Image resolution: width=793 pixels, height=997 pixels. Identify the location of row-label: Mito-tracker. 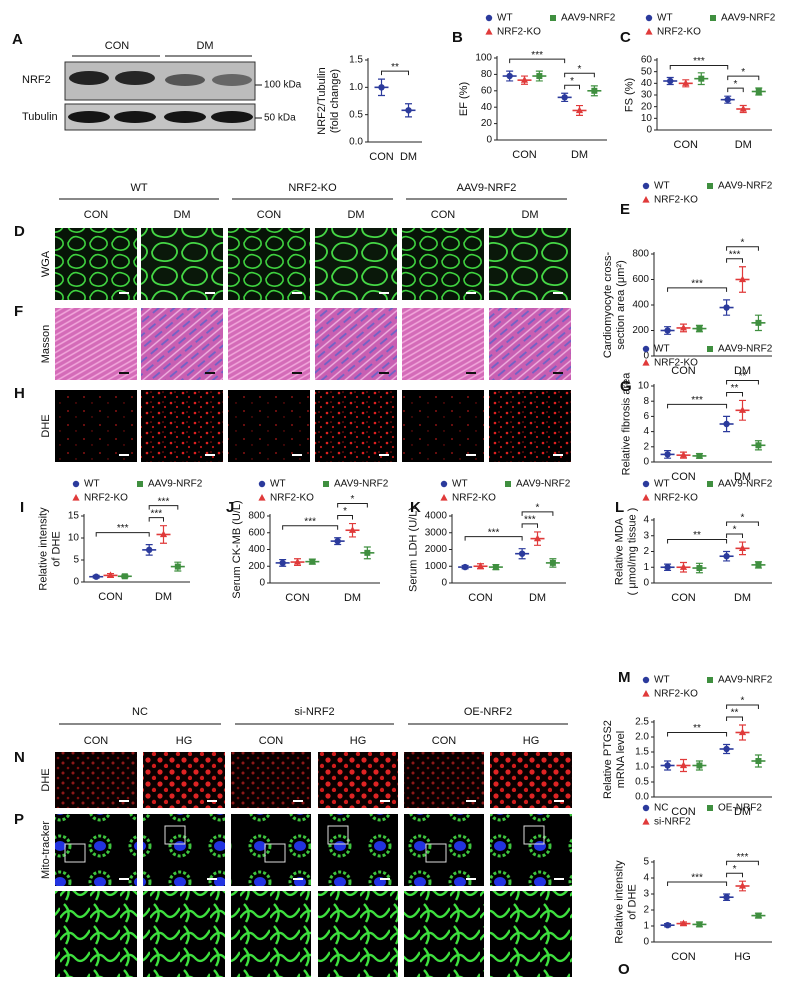
(46, 850).